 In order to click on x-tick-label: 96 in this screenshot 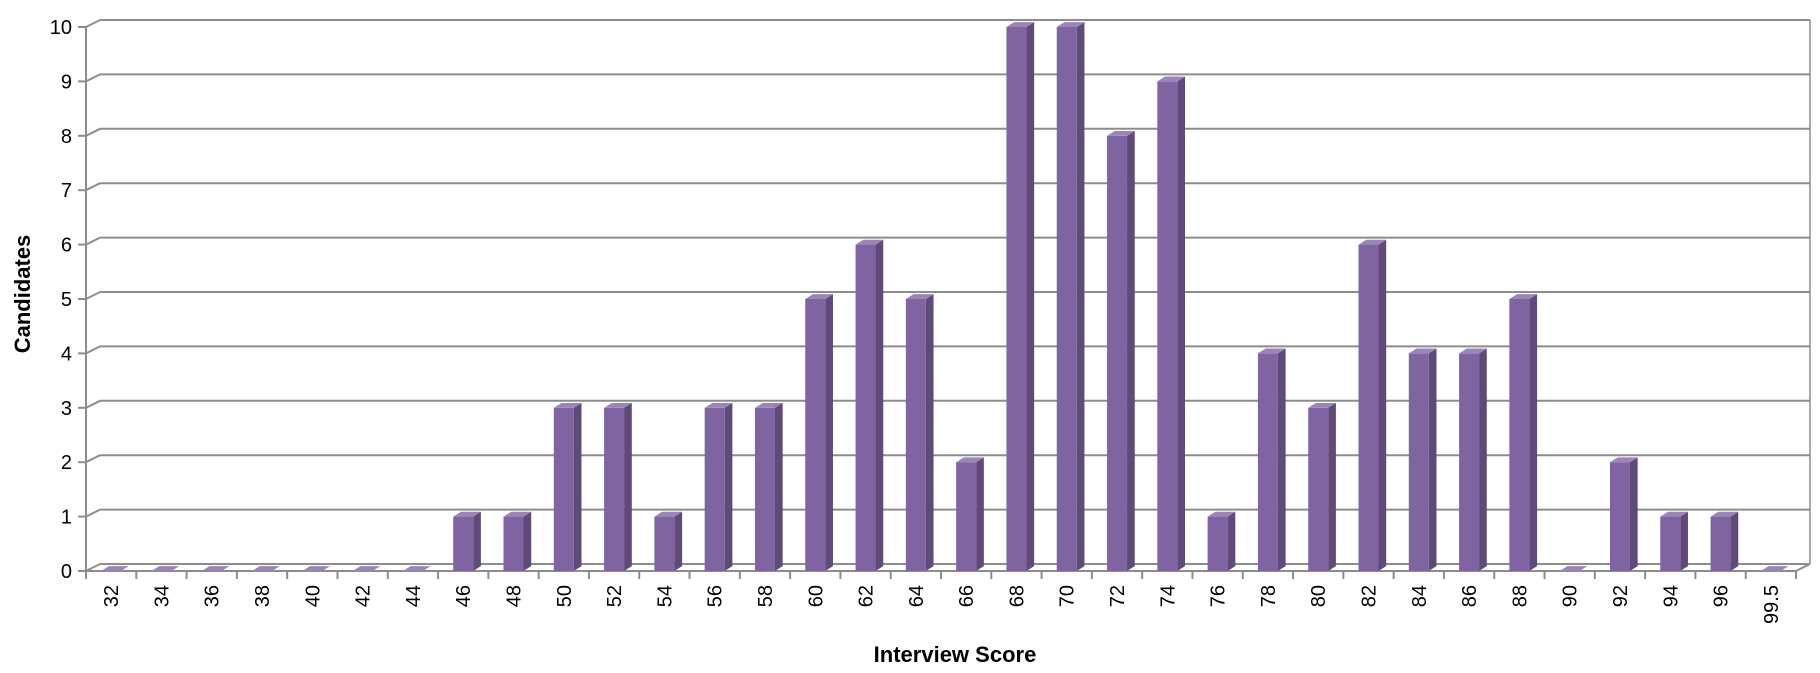, I will do `click(1722, 596)`.